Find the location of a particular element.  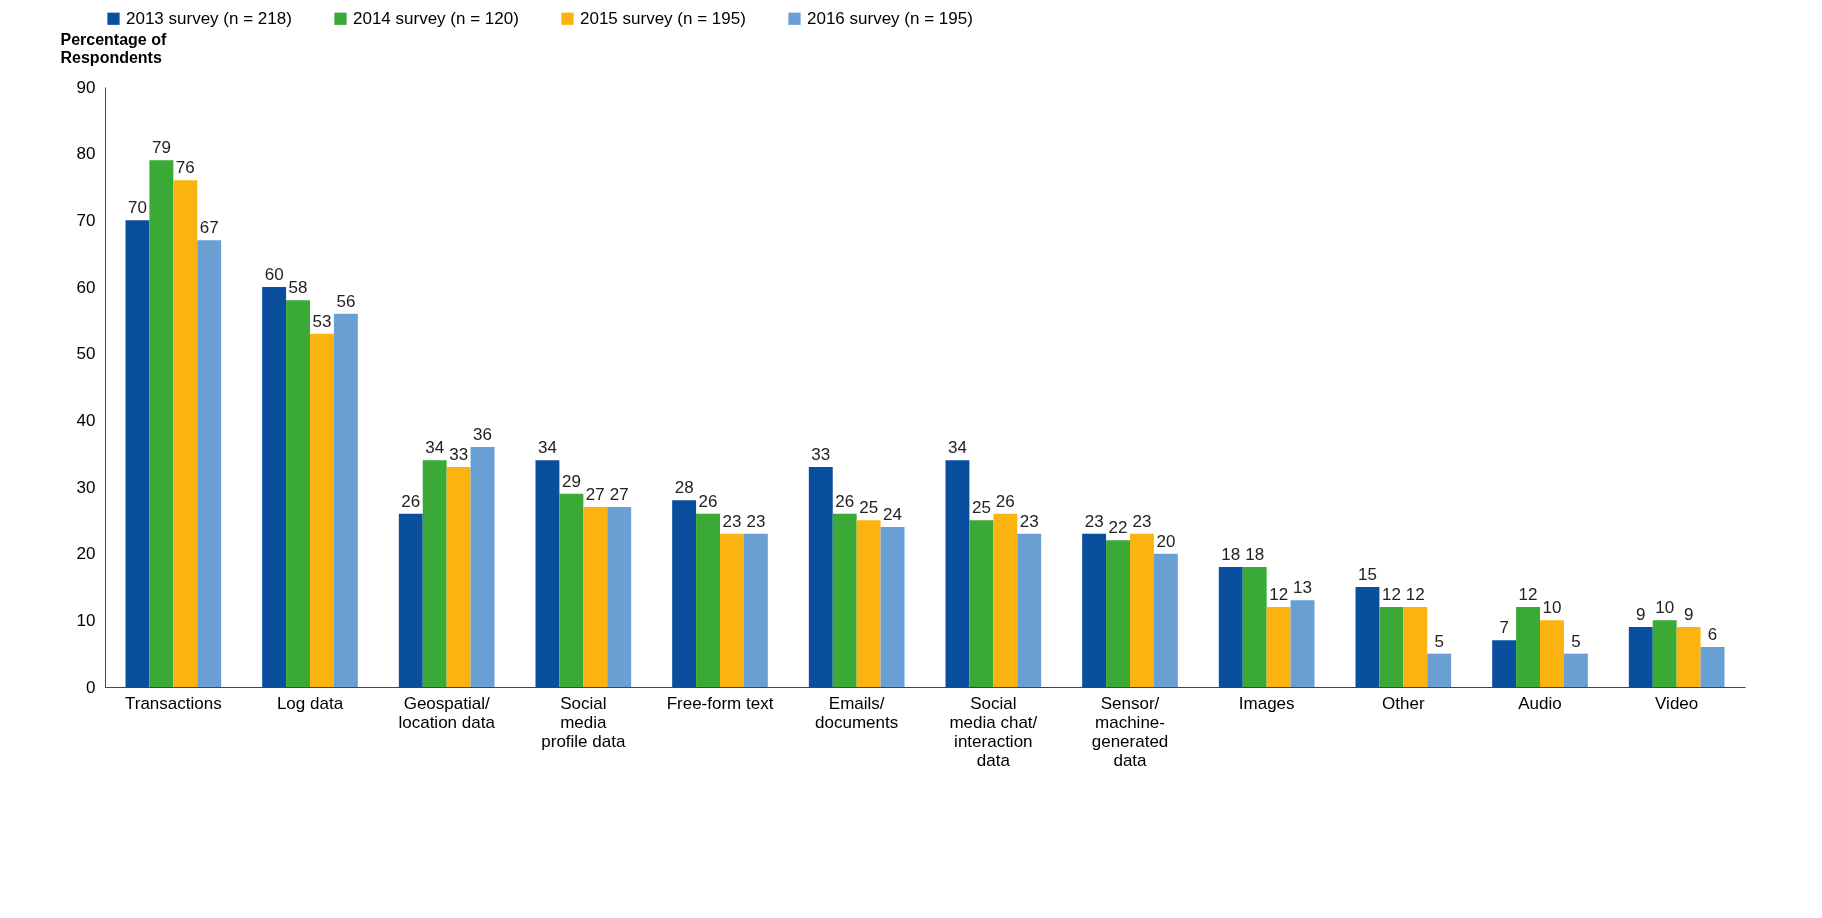

data-label: 60 is located at coordinates (274, 274).